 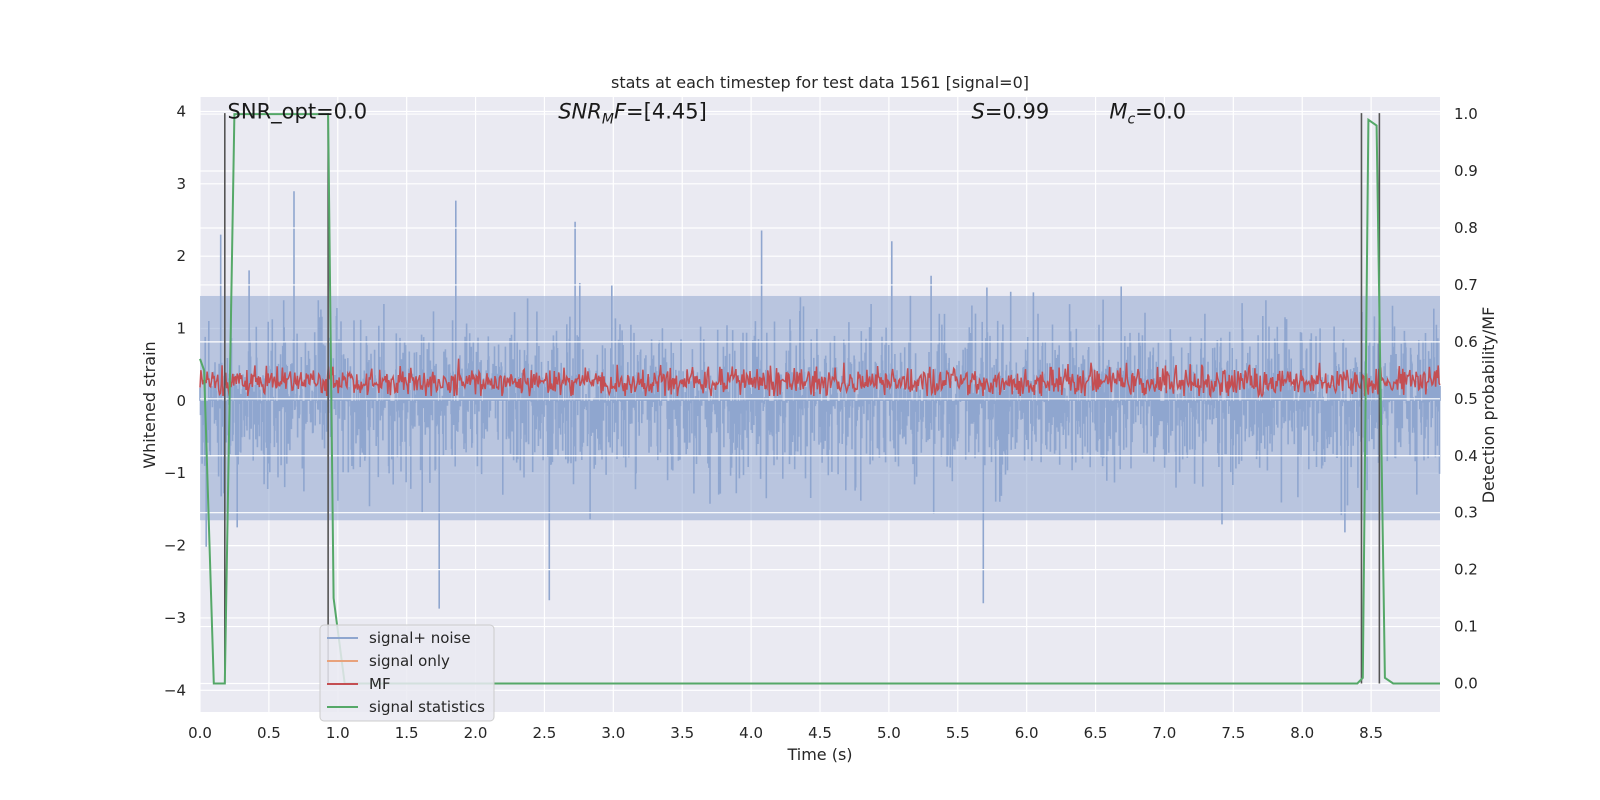 I want to click on y-left-tick-label: −1, so click(x=175, y=473).